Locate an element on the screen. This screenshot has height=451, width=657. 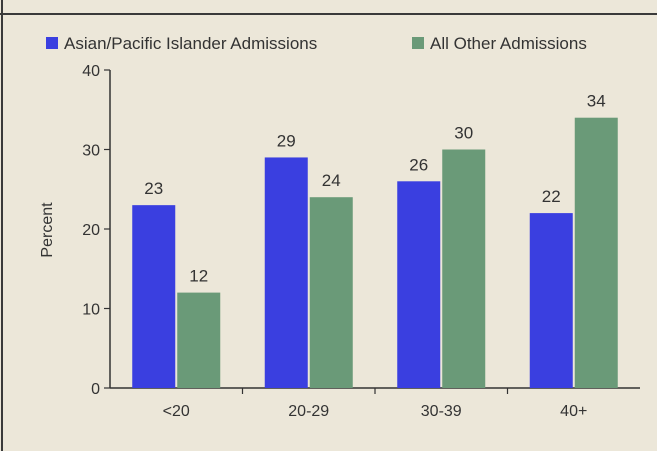
data-label: 23 is located at coordinates (153, 188).